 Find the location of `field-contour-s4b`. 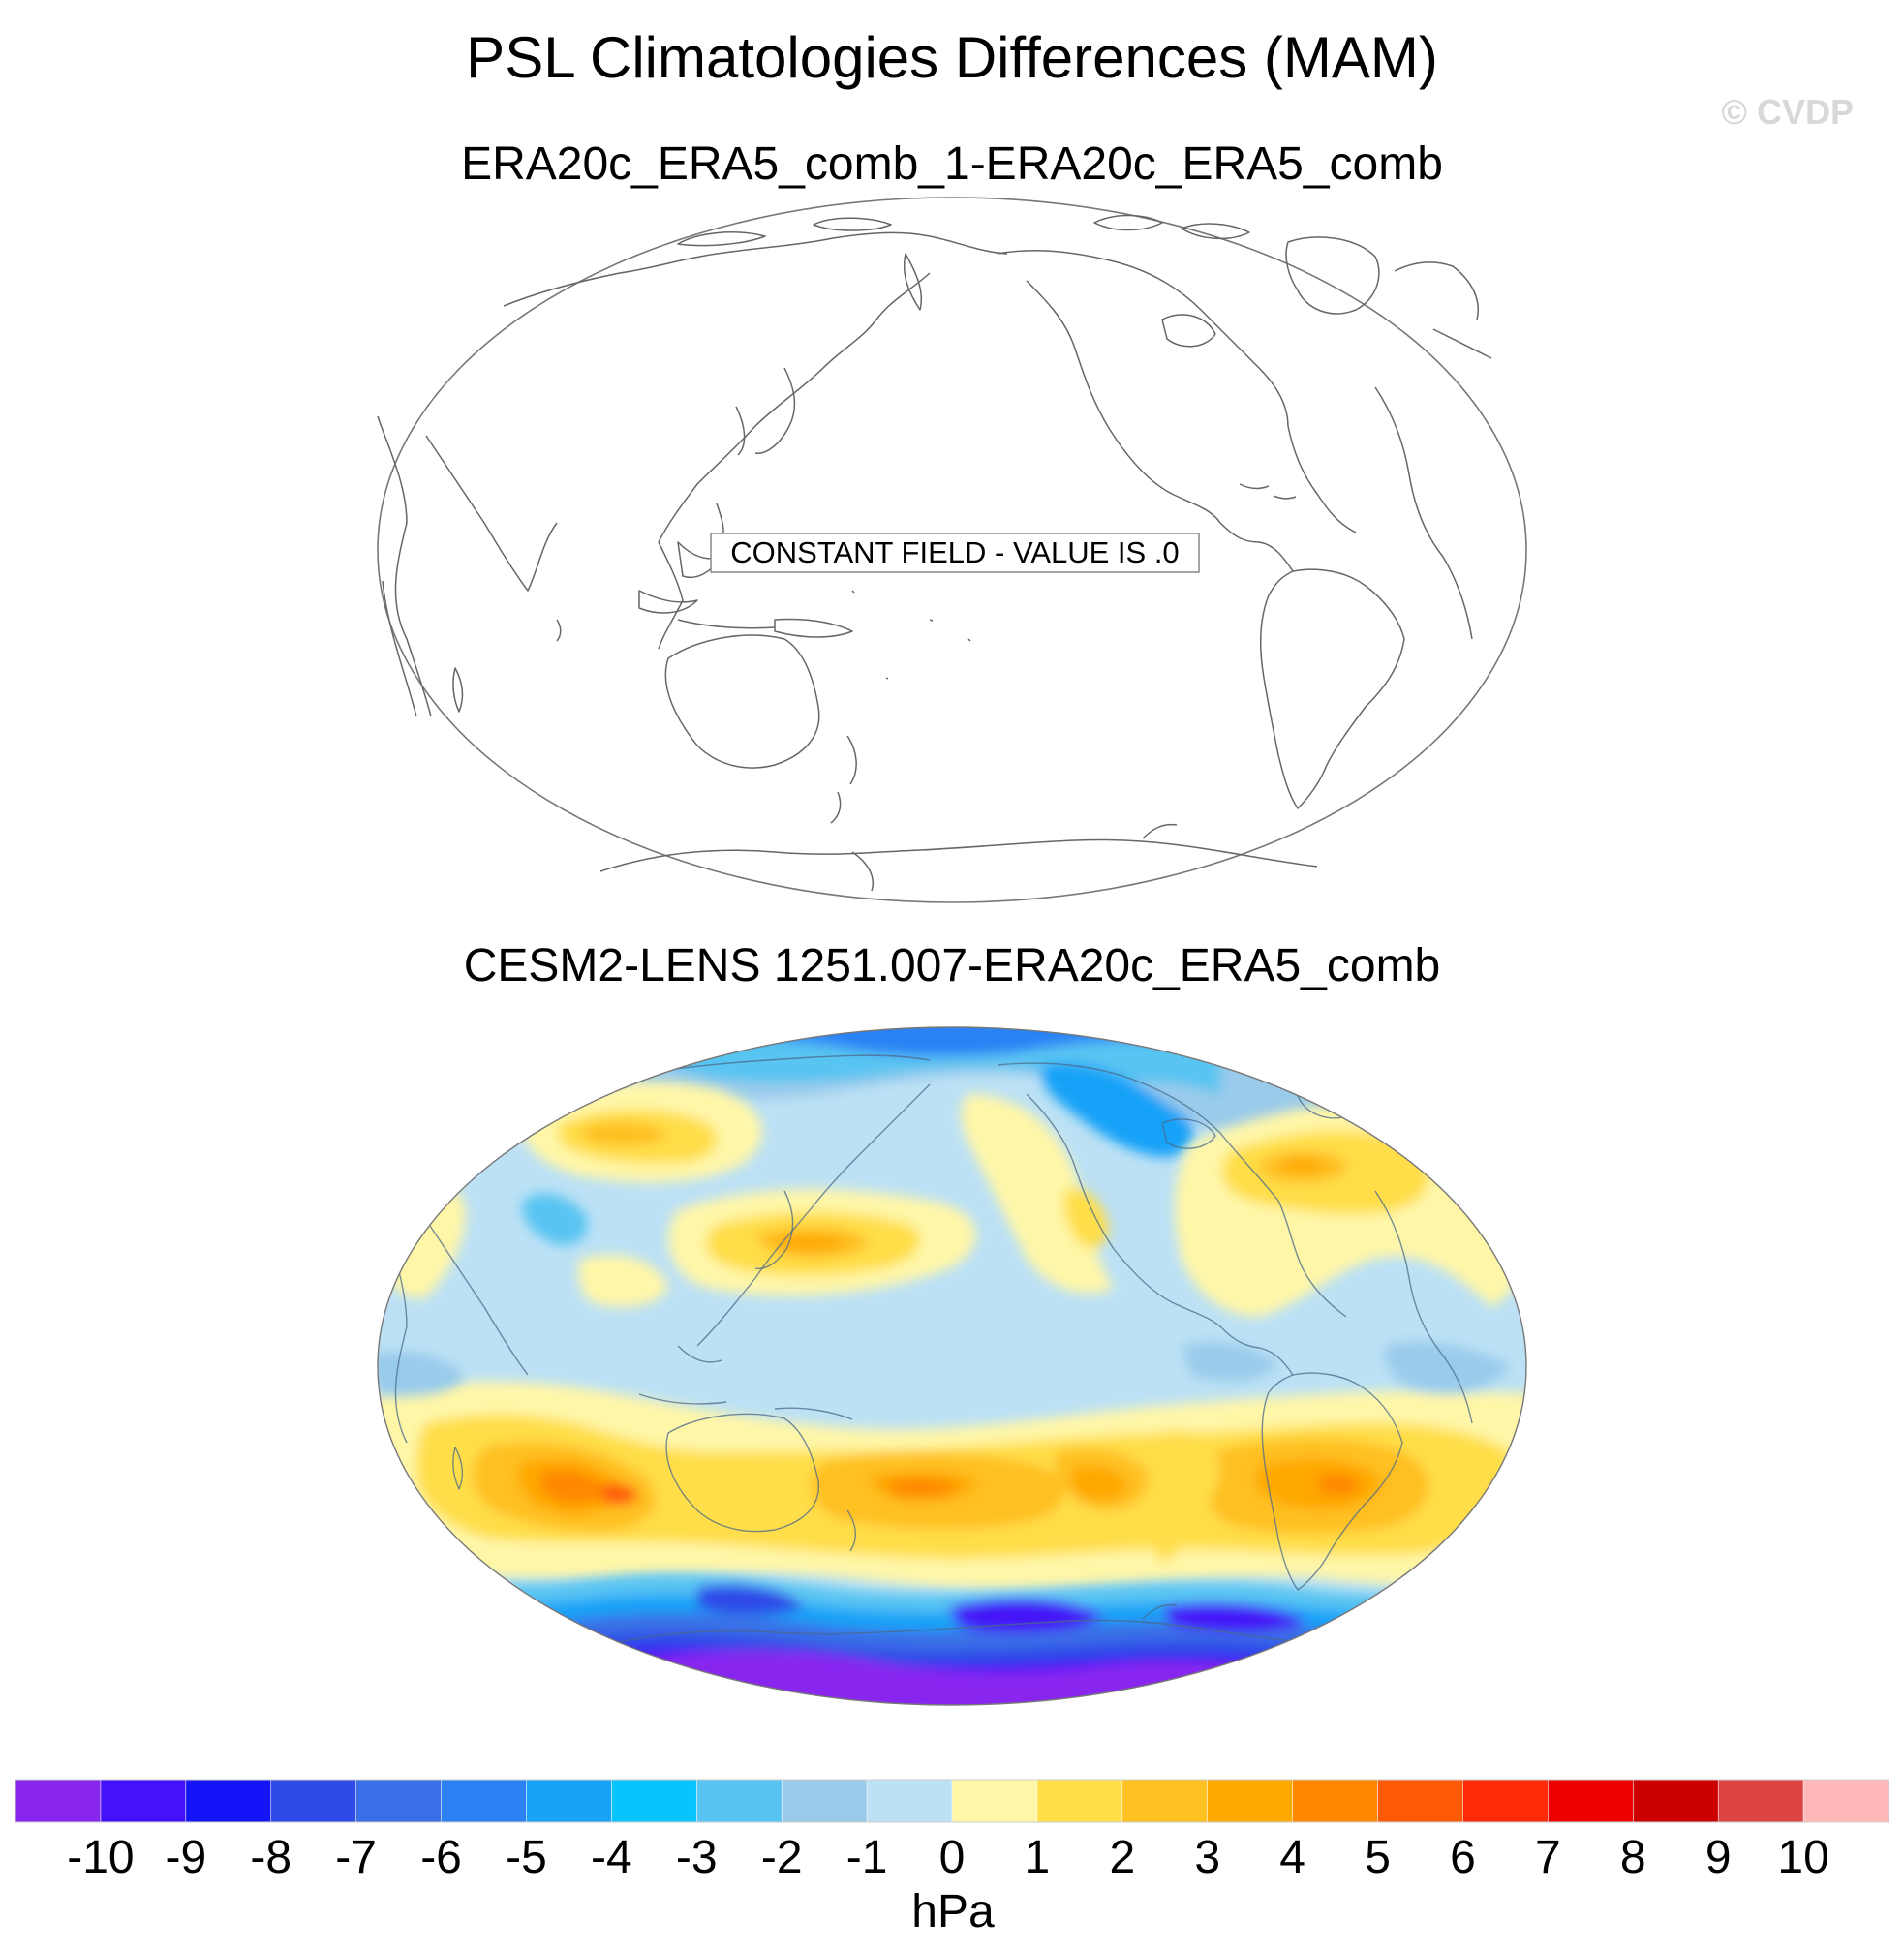

field-contour-s4b is located at coordinates (1317, 1484).